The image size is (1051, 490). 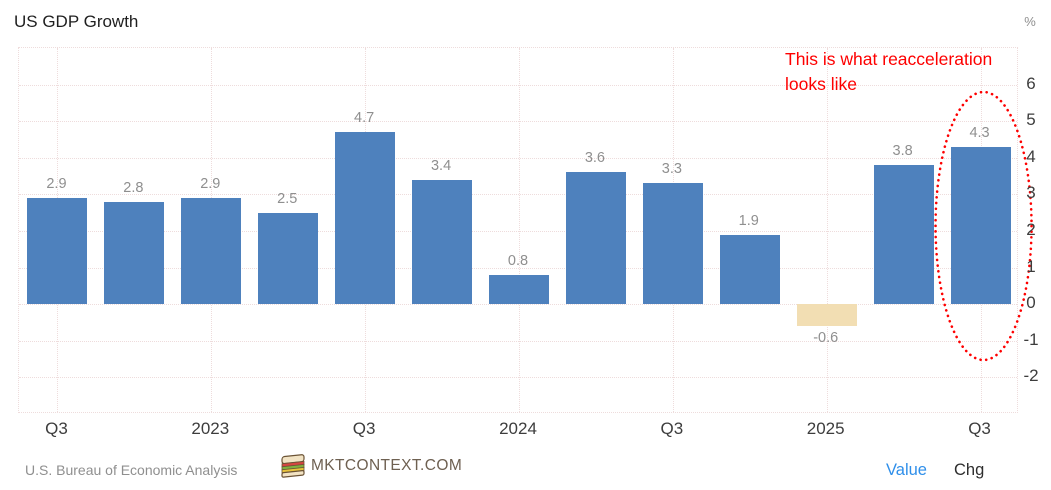 I want to click on source-text: U.S. Bureau of Economic Analysis, so click(x=131, y=470).